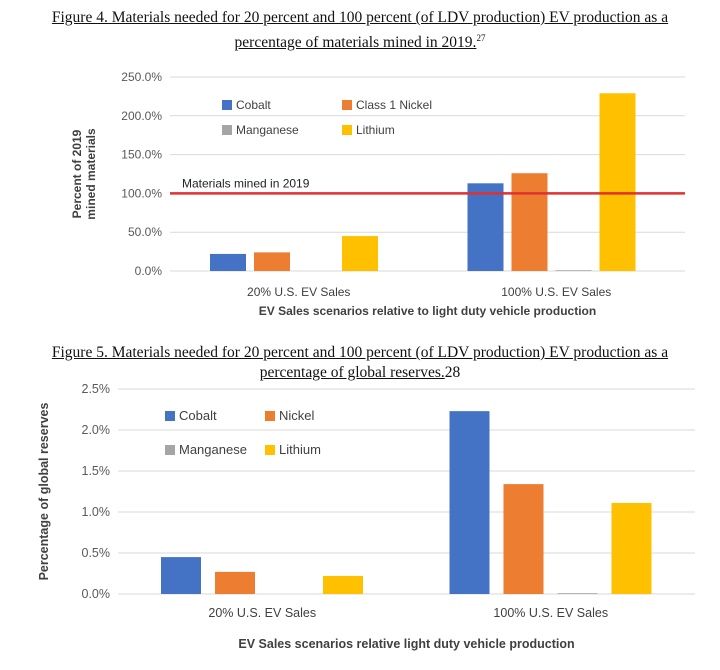  Describe the element at coordinates (452, 372) in the screenshot. I see `figure5-footnote: 28` at that location.